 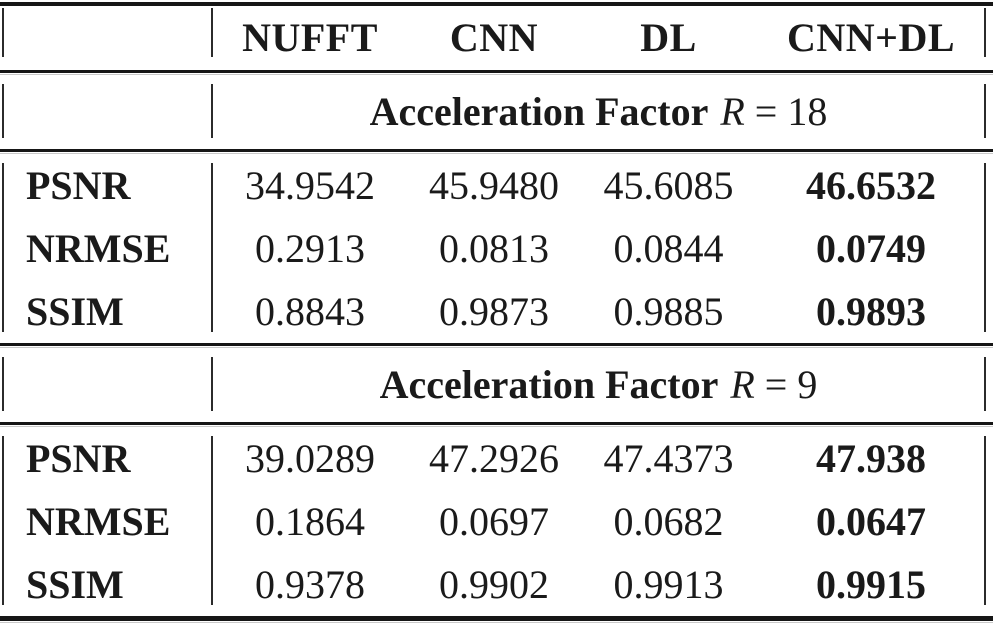 I want to click on table-row-nrmse: NRMSE 0.2913 0.0813 0.0844 0.0749, so click(x=496, y=248).